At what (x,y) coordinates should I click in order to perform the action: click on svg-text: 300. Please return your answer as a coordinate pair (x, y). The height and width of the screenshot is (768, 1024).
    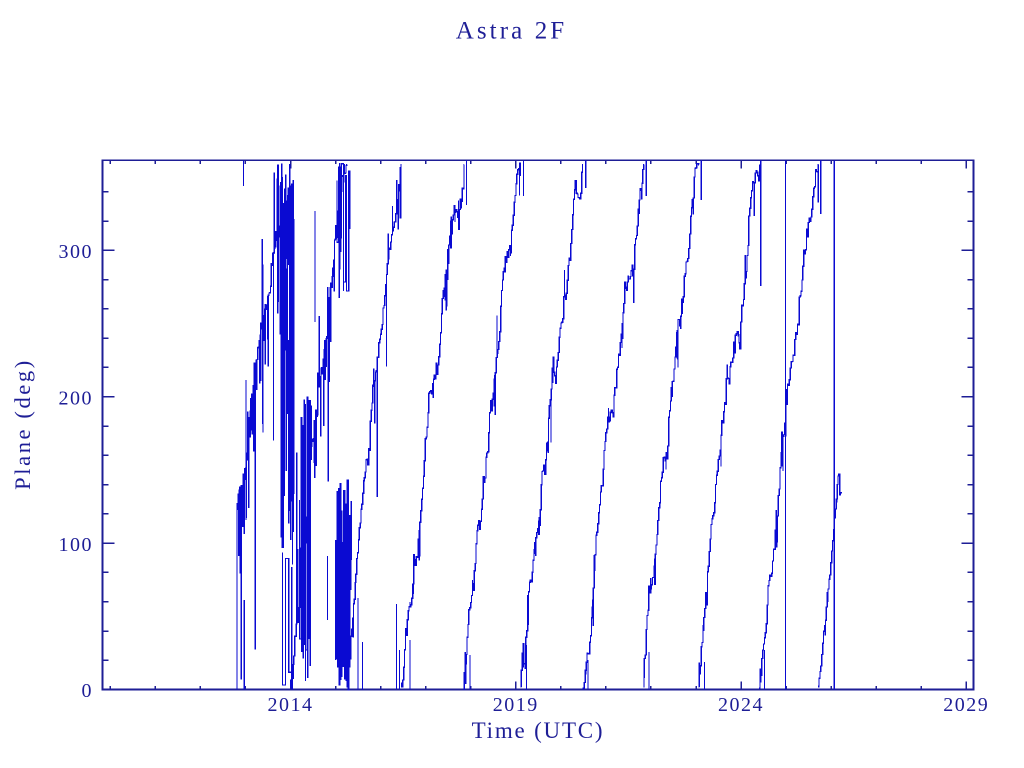
    Looking at the image, I should click on (76, 252).